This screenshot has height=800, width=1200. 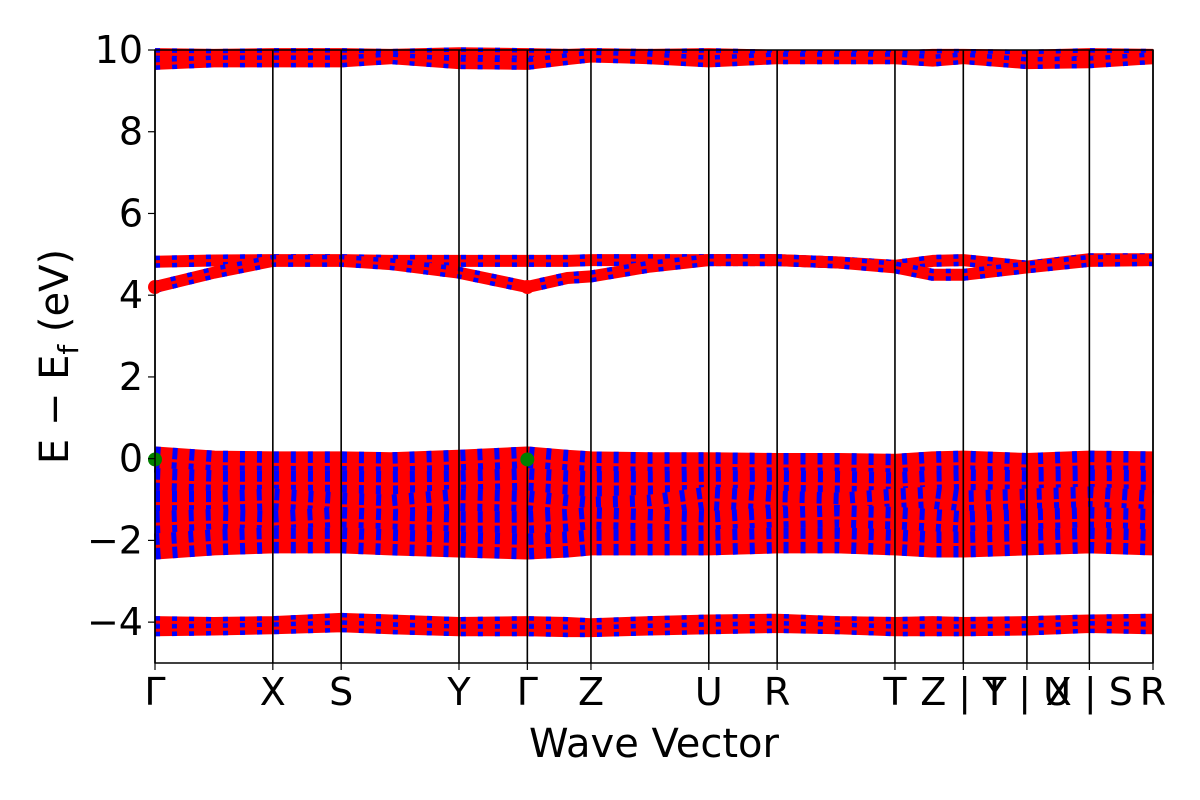 I want to click on x-tick-label-7: R, so click(x=777, y=692).